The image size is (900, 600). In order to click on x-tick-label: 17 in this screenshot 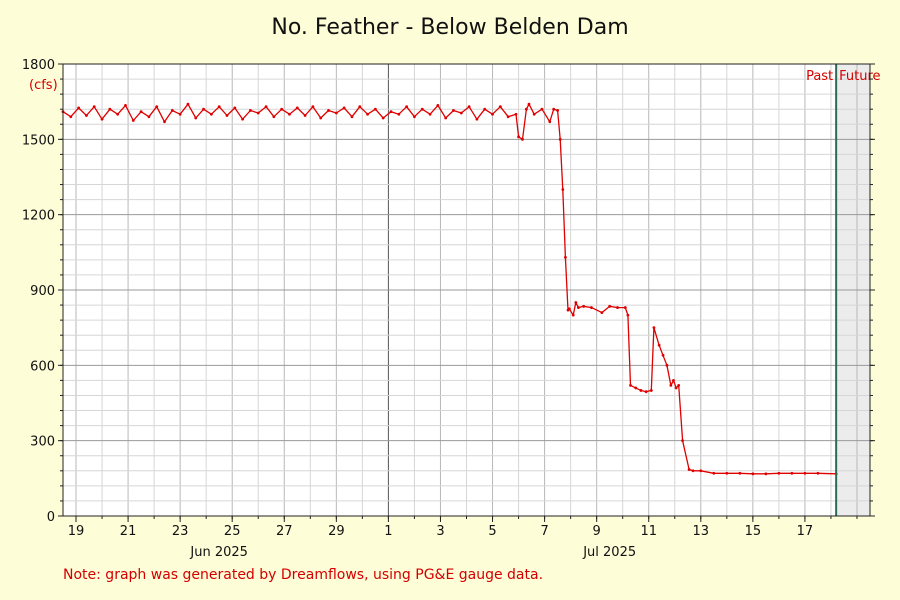, I will do `click(805, 531)`.